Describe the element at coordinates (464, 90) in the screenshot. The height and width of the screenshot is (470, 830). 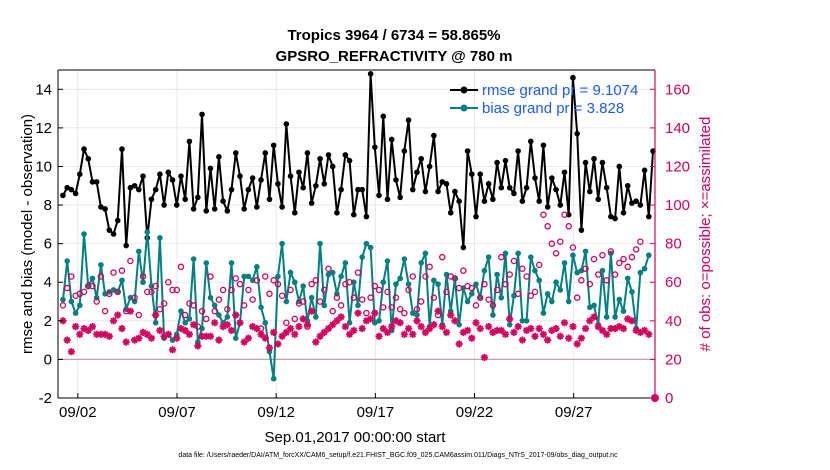
I see `legend-marker-rmse` at that location.